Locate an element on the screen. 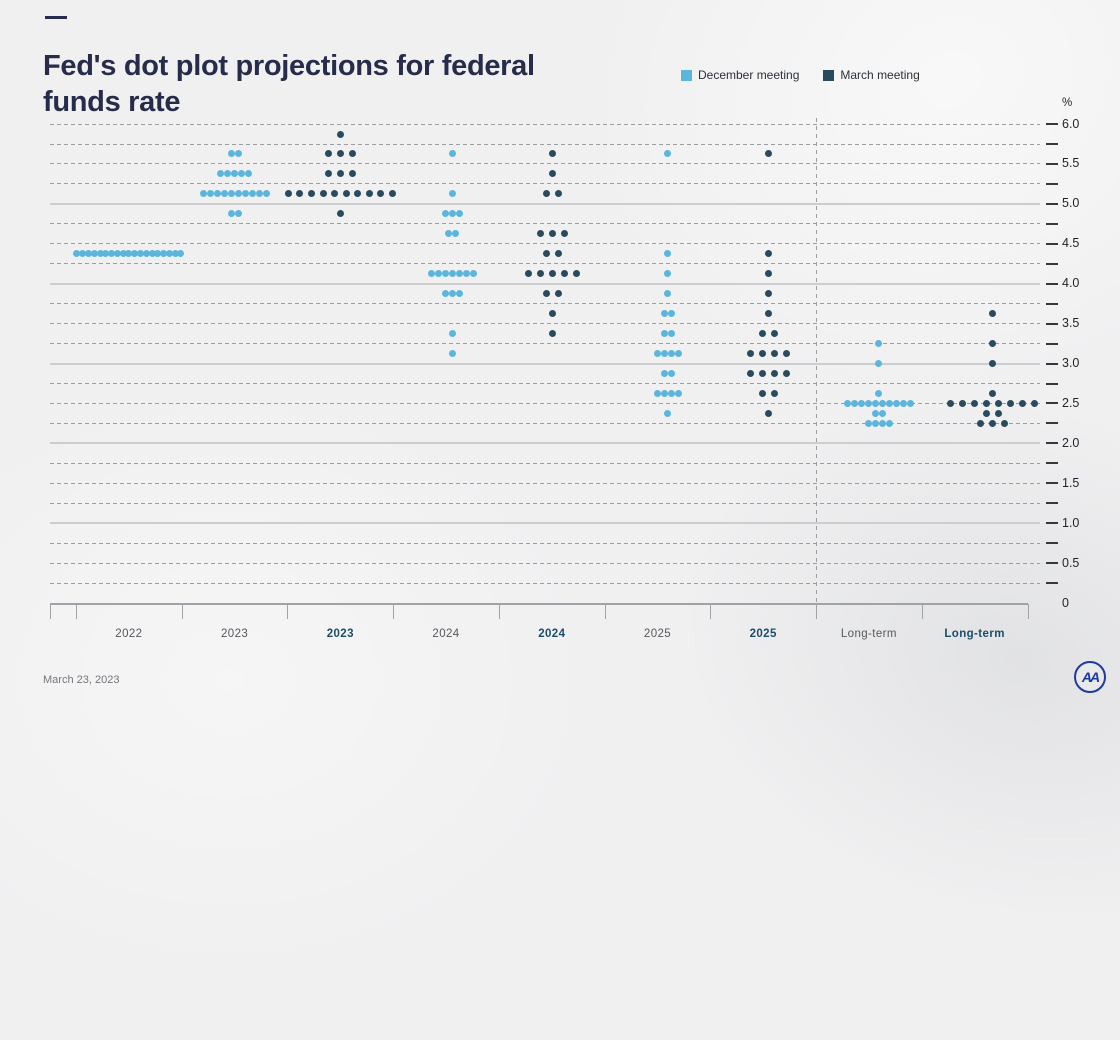 Image resolution: width=1120 pixels, height=1040 pixels. chart-legend: December meeting March meeting is located at coordinates (800, 75).